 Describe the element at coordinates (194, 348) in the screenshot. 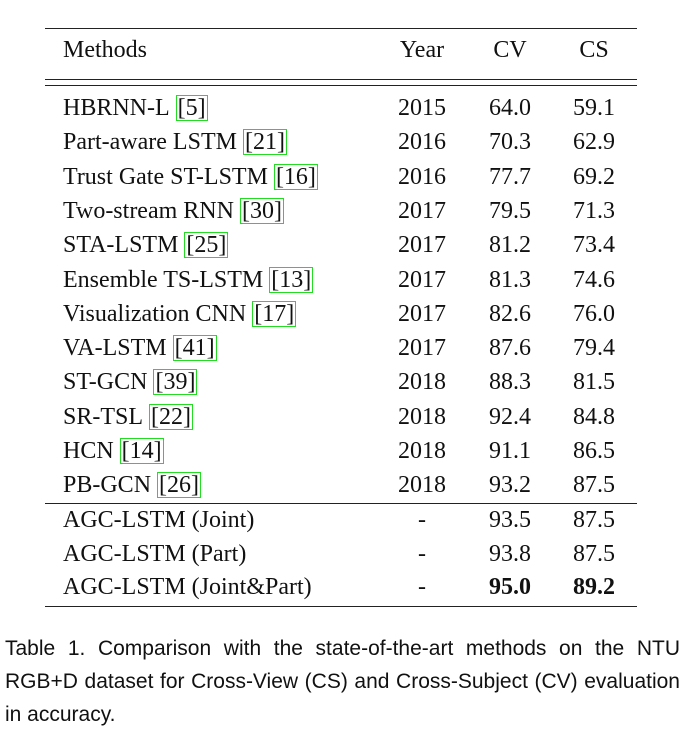

I see `citation: [41]` at that location.